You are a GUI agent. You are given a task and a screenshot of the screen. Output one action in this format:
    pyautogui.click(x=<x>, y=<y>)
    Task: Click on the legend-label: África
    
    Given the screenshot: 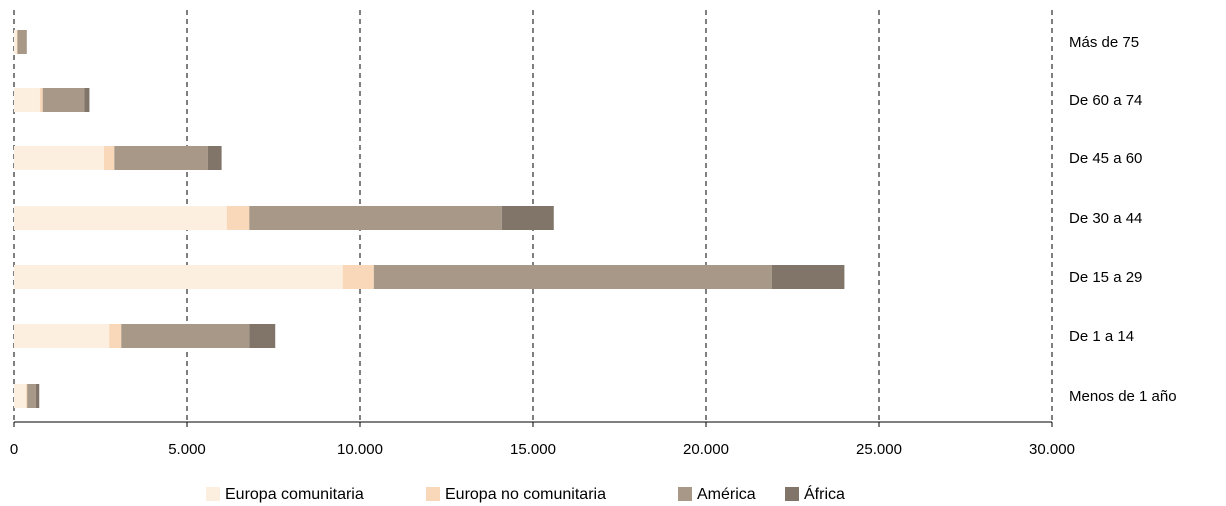 What is the action you would take?
    pyautogui.click(x=824, y=493)
    